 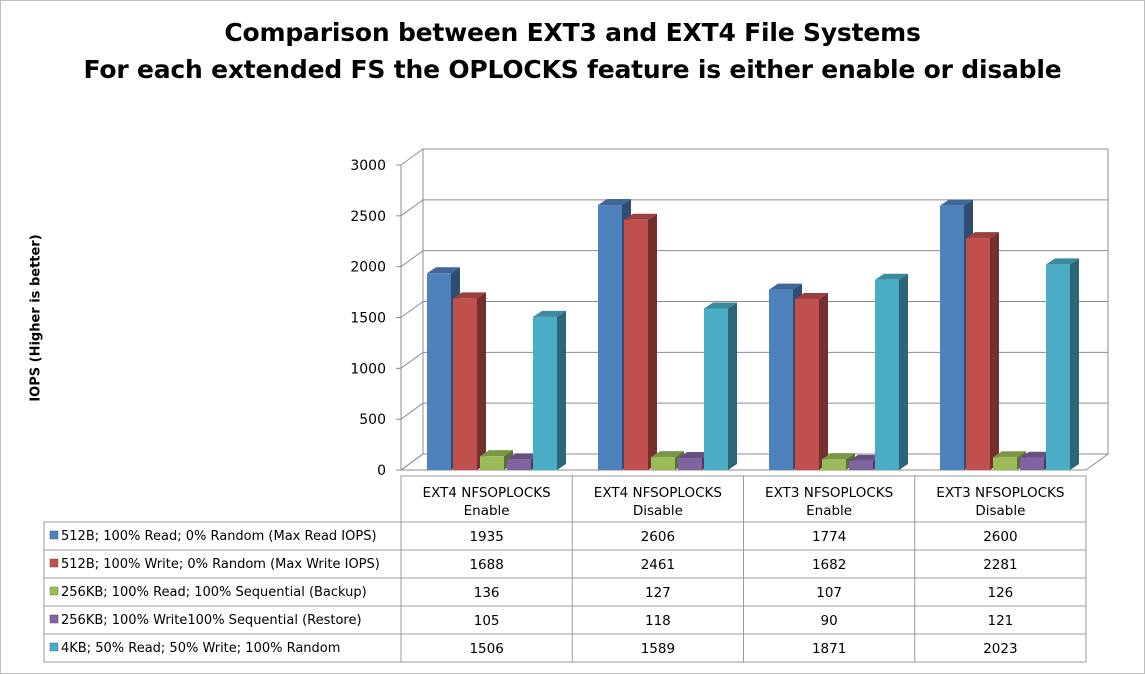 I want to click on data-label: 107, so click(x=829, y=593).